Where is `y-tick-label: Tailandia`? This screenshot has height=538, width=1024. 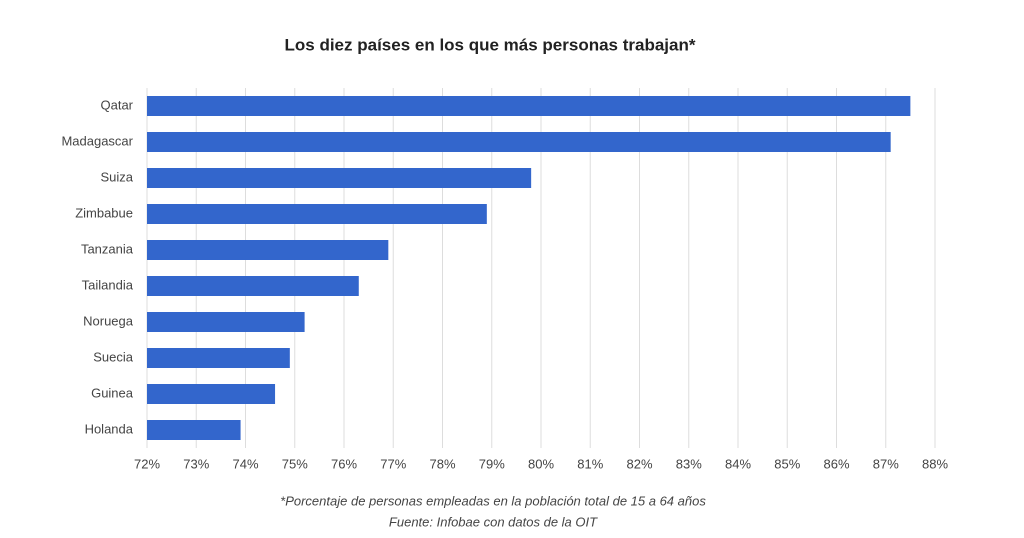
y-tick-label: Tailandia is located at coordinates (108, 284).